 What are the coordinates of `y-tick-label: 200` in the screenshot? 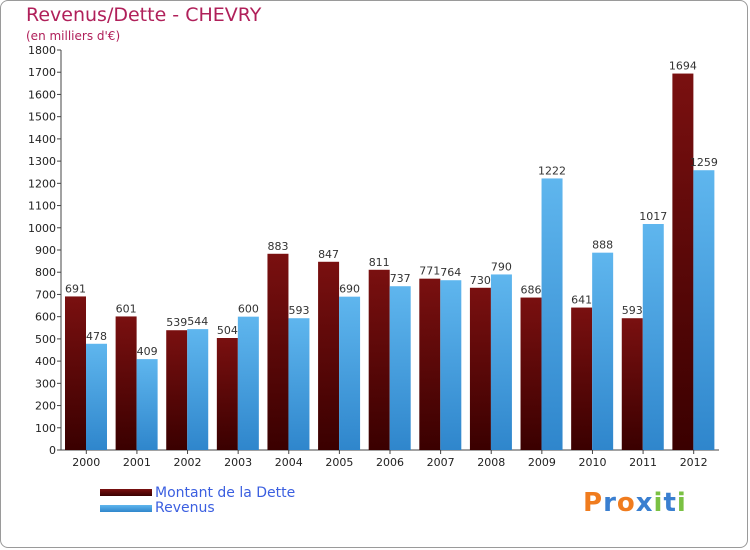 It's located at (45, 406).